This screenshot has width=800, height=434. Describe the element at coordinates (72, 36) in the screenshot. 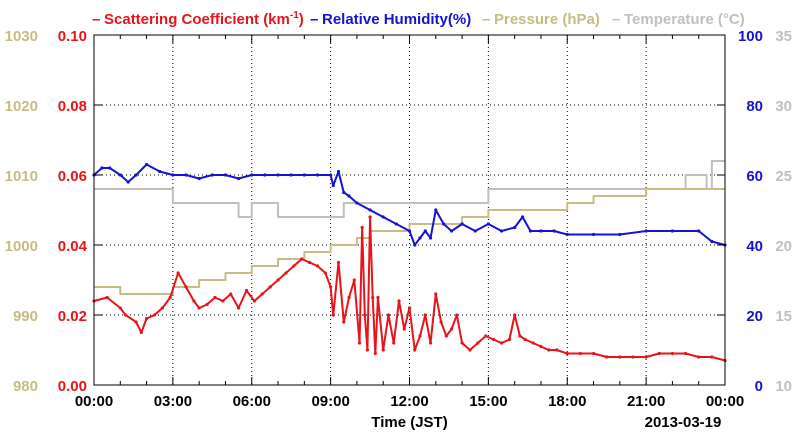

I see `y-tick-label-scattering: 0.10` at that location.